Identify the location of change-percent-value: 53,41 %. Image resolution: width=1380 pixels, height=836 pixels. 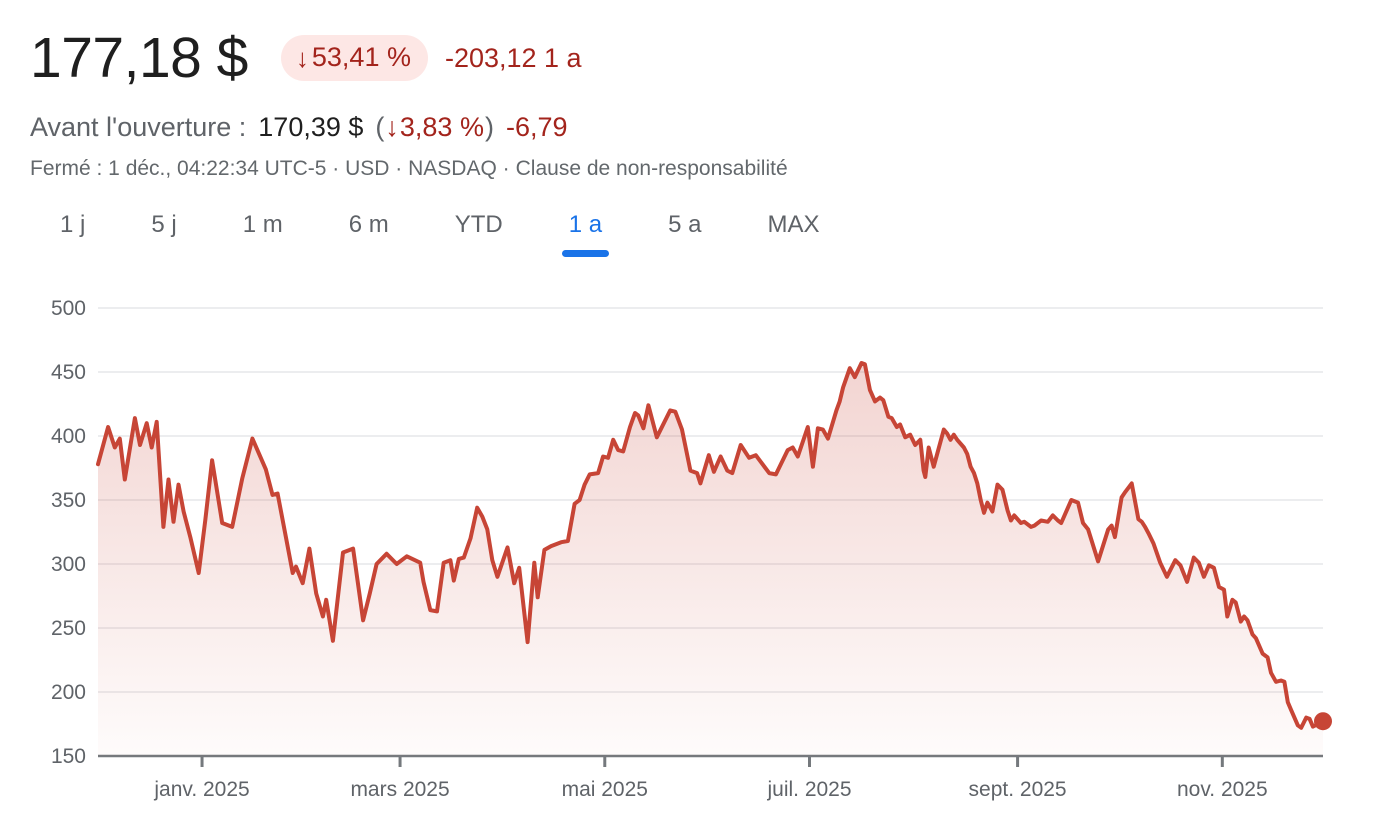
(361, 57).